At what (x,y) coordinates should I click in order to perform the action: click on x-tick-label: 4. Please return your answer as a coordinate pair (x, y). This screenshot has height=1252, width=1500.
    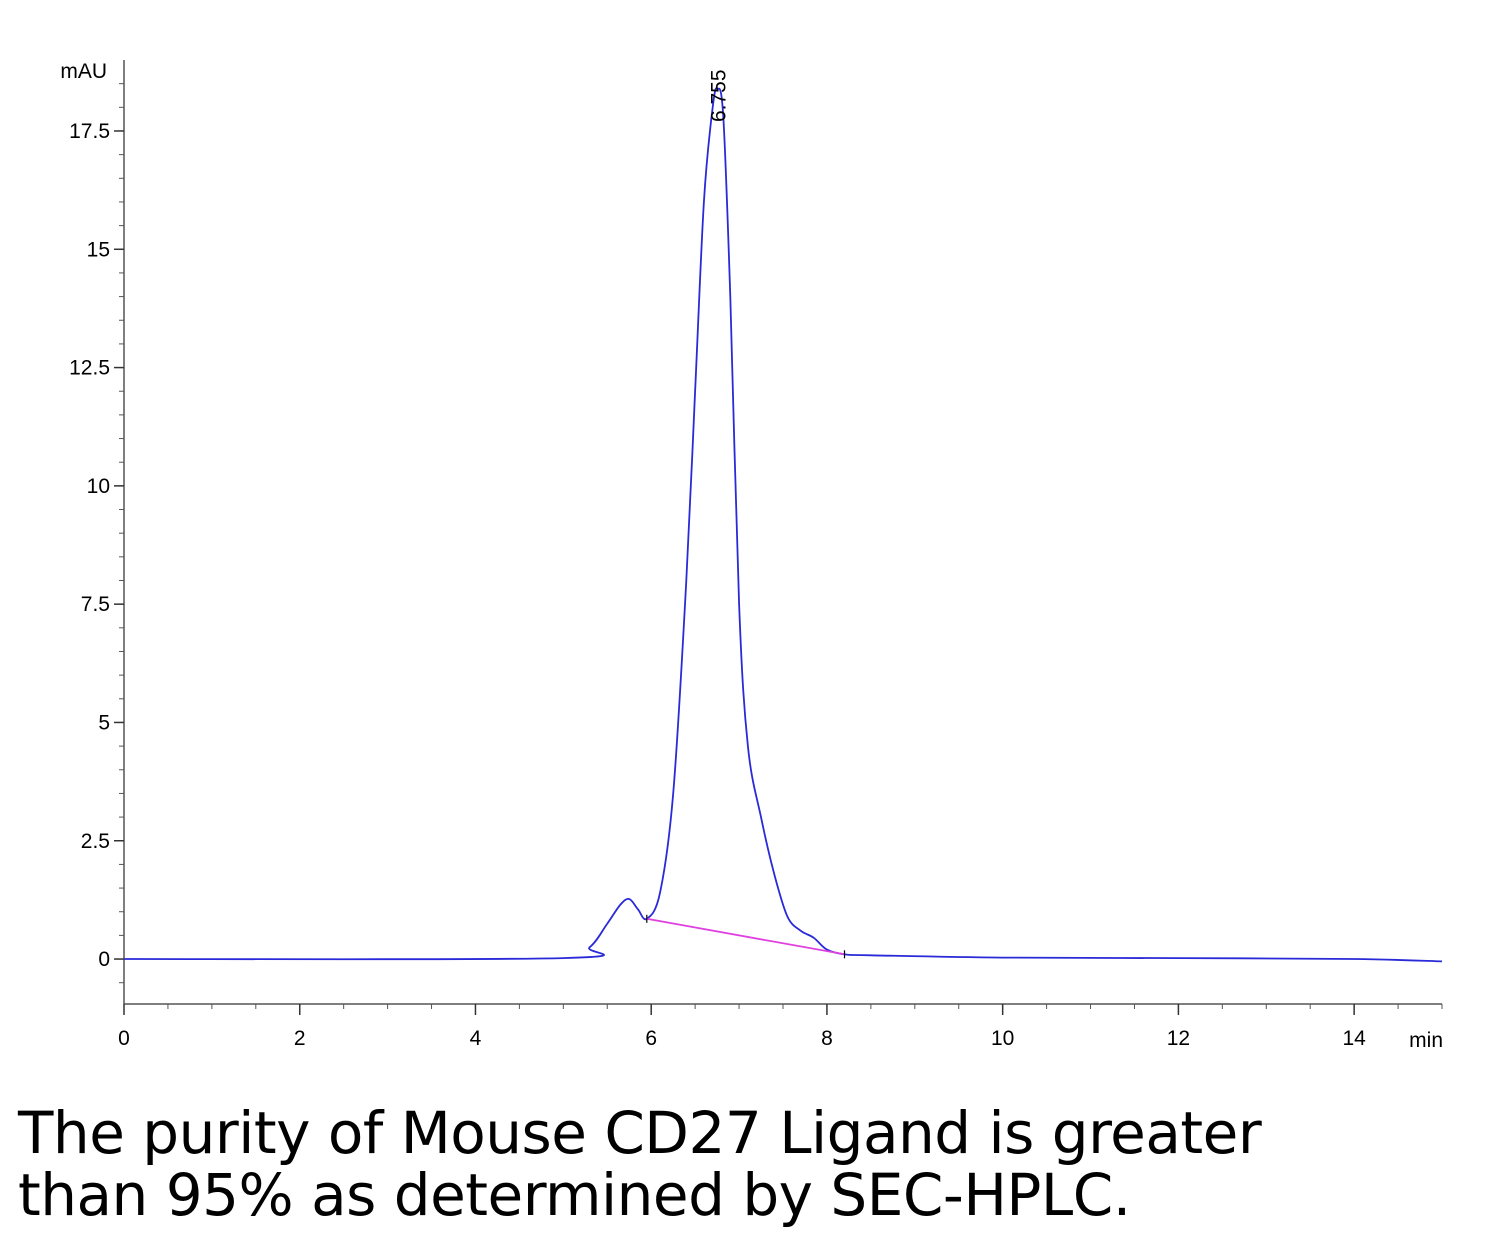
    Looking at the image, I should click on (476, 1038).